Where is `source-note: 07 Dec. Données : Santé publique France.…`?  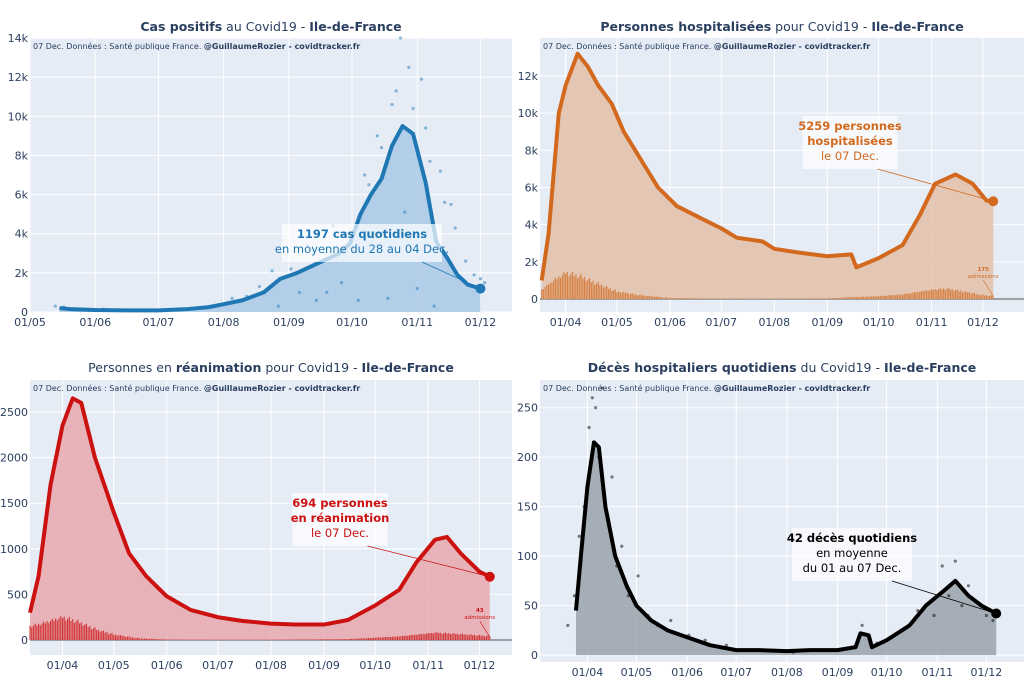
source-note: 07 Dec. Données : Santé publique France.… is located at coordinates (706, 388).